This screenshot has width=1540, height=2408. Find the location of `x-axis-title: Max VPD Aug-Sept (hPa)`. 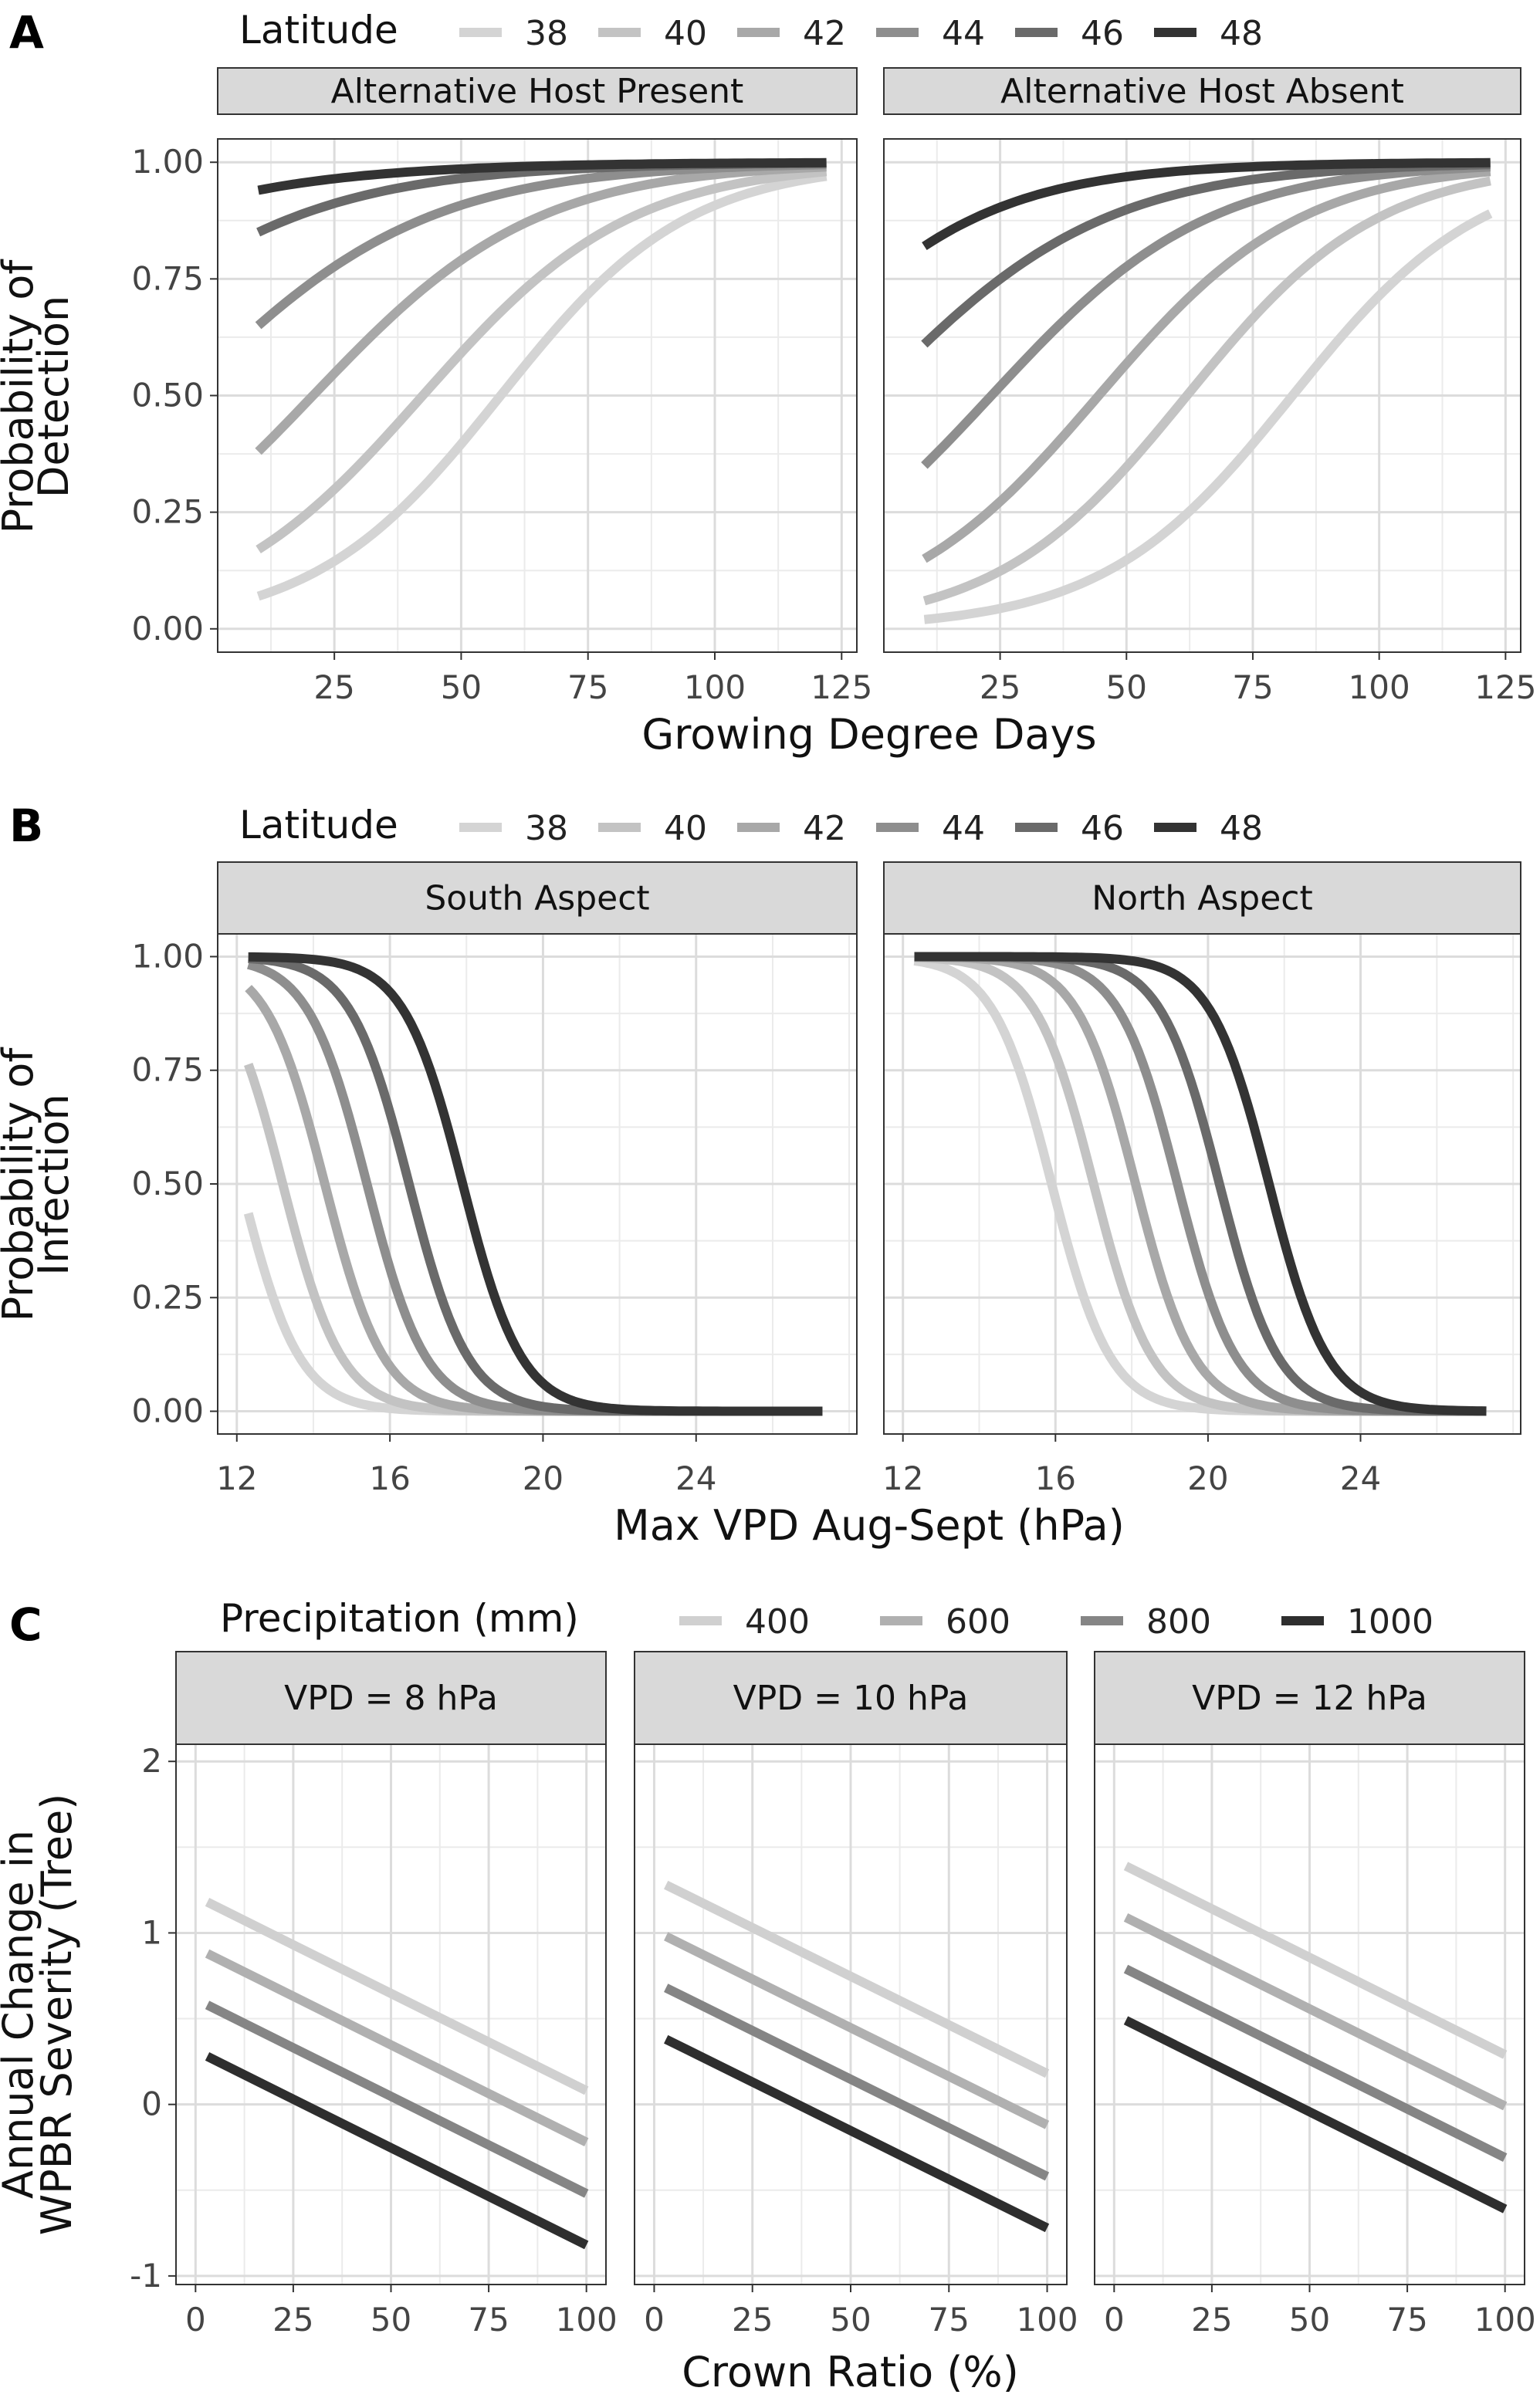

x-axis-title: Max VPD Aug-Sept (hPa) is located at coordinates (869, 1526).